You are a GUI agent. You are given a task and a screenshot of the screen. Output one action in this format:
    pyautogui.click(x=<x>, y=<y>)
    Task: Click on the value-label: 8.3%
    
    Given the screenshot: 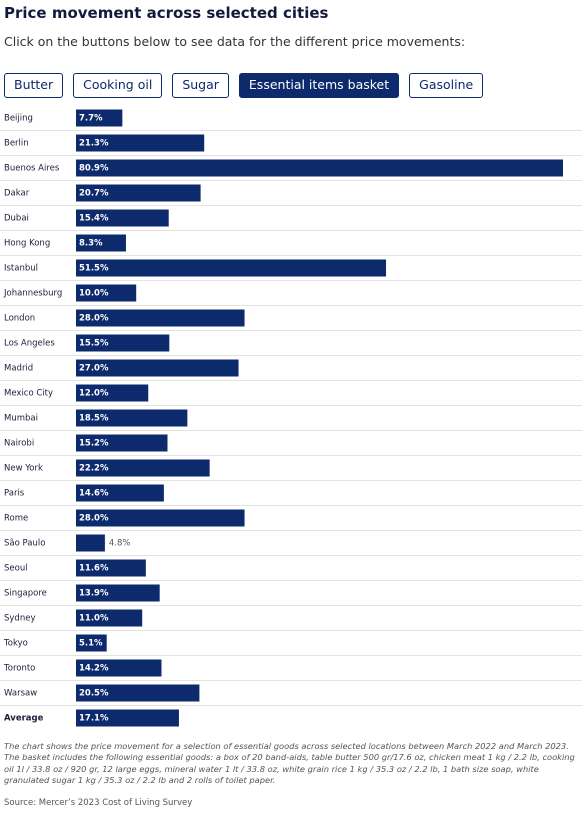 What is the action you would take?
    pyautogui.click(x=91, y=244)
    